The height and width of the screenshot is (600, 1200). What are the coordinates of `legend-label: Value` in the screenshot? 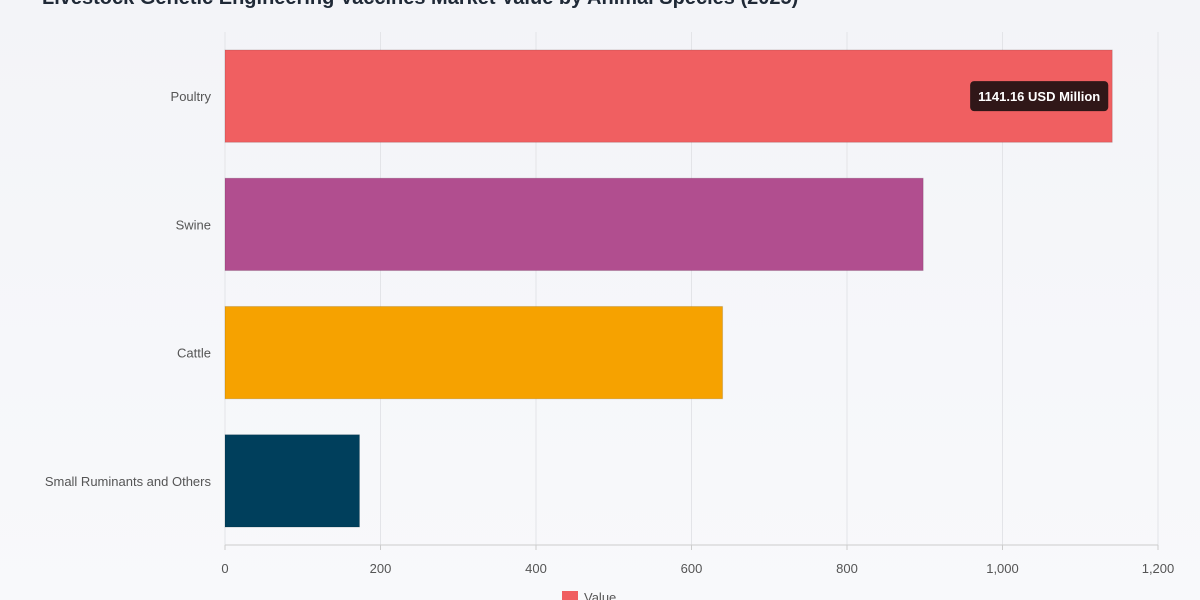 It's located at (600, 595).